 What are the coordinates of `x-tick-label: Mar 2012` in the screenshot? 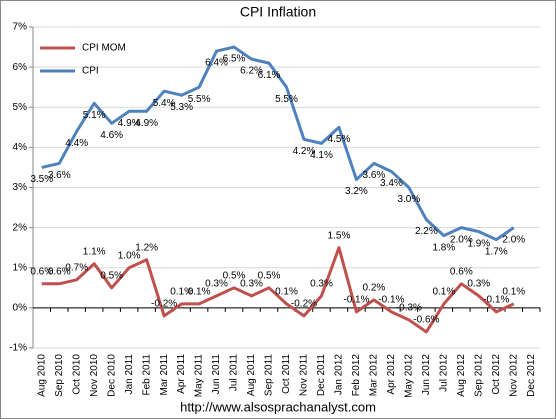 It's located at (374, 375).